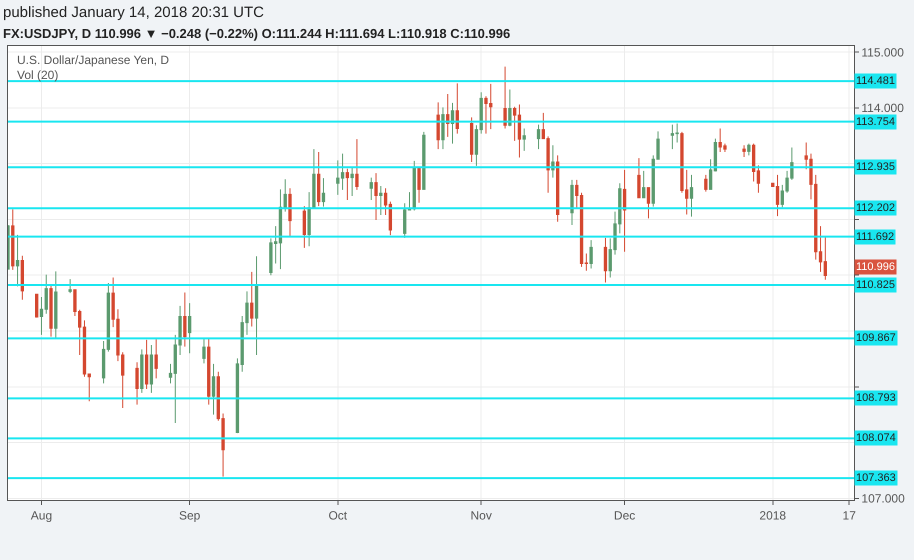 The height and width of the screenshot is (560, 914). Describe the element at coordinates (37, 75) in the screenshot. I see `annotation: Vol (20)` at that location.